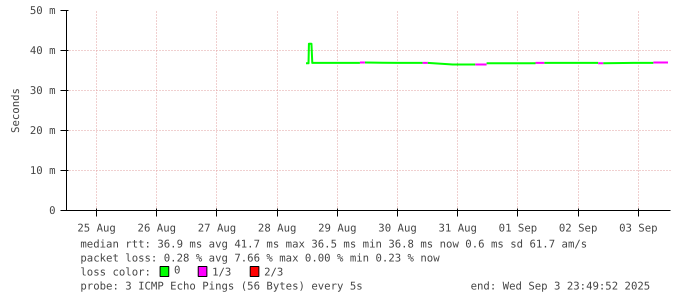 Image resolution: width=697 pixels, height=297 pixels. I want to click on x-tick-label: 28 Aug, so click(277, 228).